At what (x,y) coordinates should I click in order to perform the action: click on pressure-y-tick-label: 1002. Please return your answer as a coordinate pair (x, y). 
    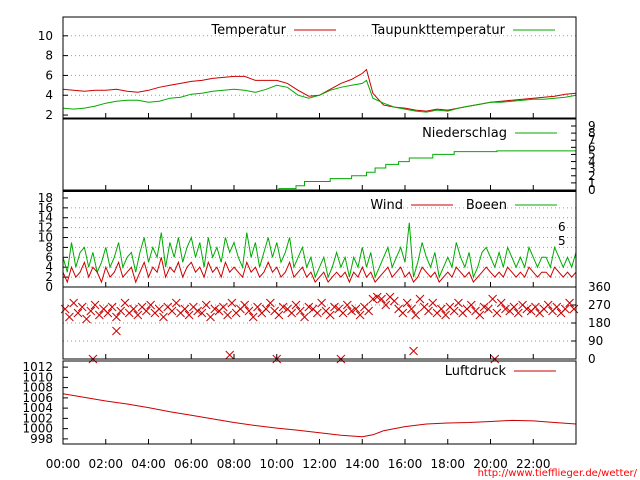
    Looking at the image, I should click on (37, 418).